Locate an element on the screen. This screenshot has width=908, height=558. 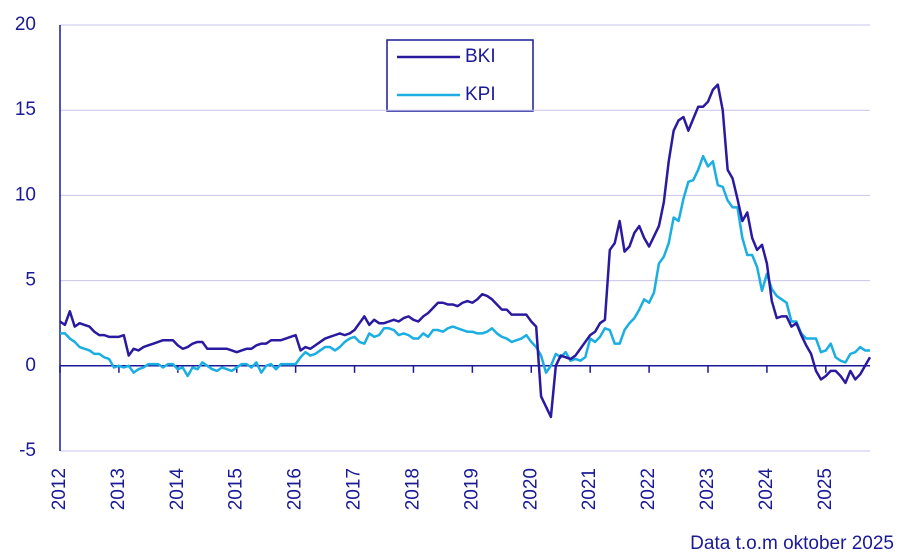
x-tick-label: 2025 is located at coordinates (825, 489).